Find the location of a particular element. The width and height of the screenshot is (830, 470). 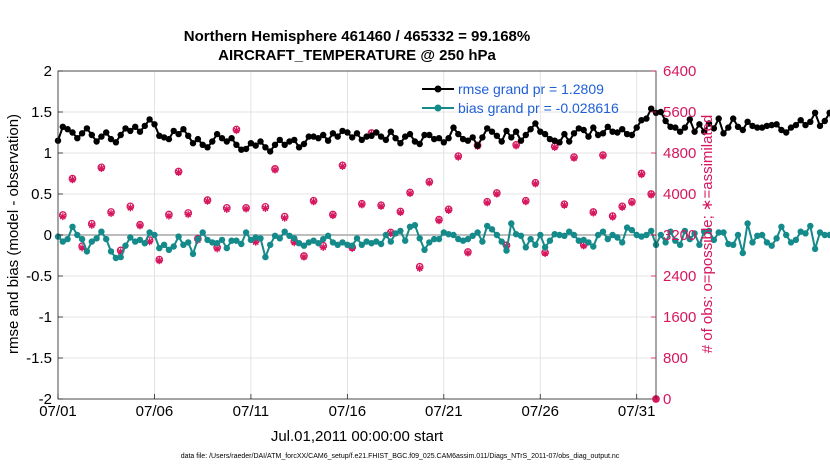

x-tick-label: 07/31 is located at coordinates (637, 411).